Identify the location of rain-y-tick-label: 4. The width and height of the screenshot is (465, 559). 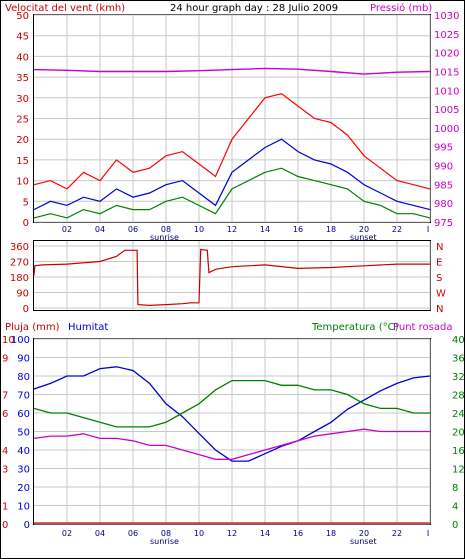
(5, 451).